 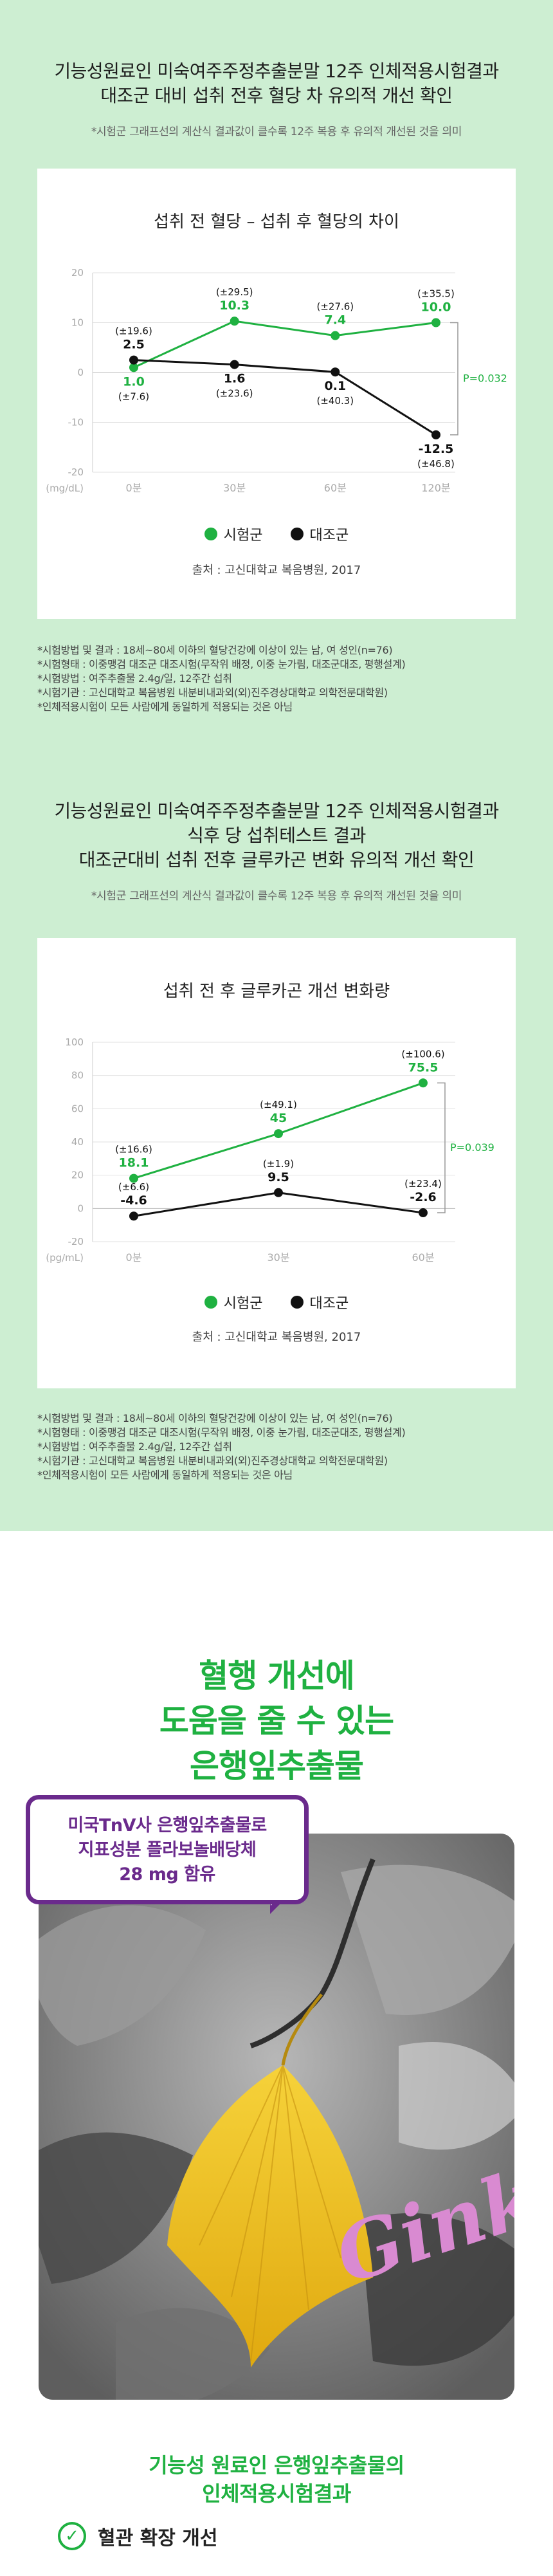 What do you see at coordinates (285, 344) in the screenshot?
I see `series-line-test` at bounding box center [285, 344].